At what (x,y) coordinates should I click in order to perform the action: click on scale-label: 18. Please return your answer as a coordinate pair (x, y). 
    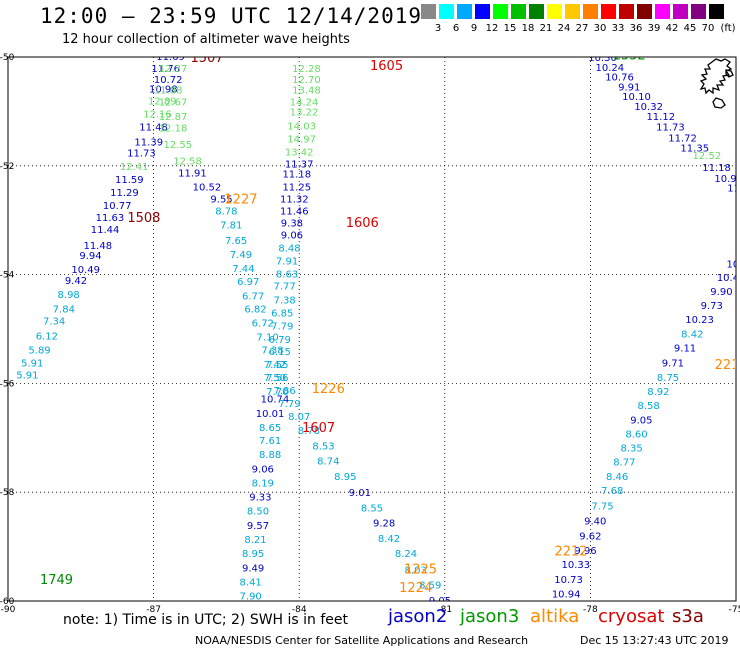
    Looking at the image, I should click on (528, 28).